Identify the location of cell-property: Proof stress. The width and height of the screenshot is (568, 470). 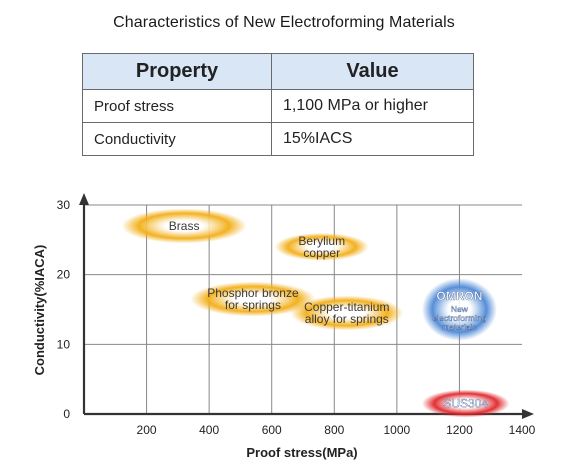
(177, 106).